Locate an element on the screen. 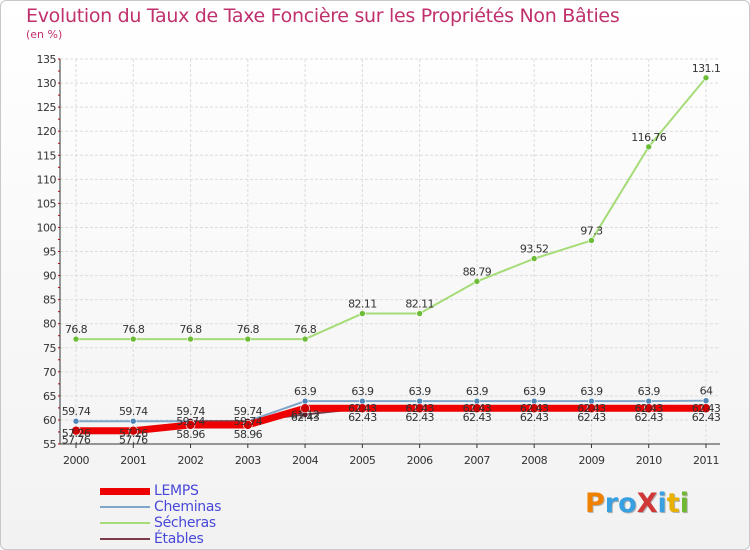 The width and height of the screenshot is (750, 550). y-tick-label: 130 is located at coordinates (47, 83).